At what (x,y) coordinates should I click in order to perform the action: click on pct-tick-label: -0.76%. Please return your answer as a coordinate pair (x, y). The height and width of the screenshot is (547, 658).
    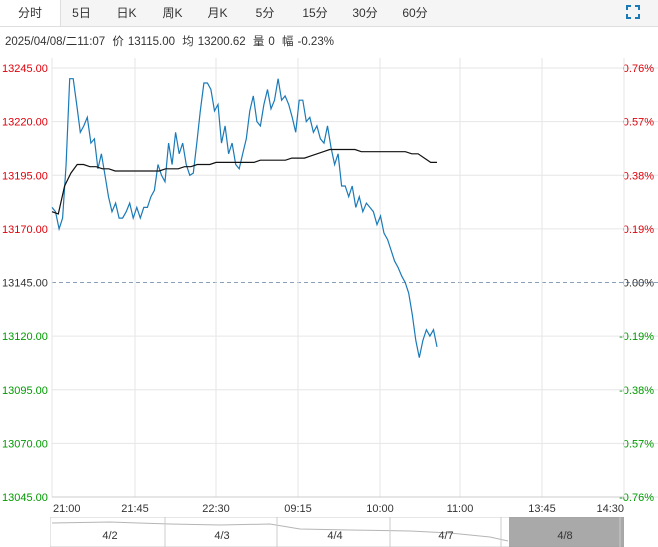
    Looking at the image, I should click on (636, 498).